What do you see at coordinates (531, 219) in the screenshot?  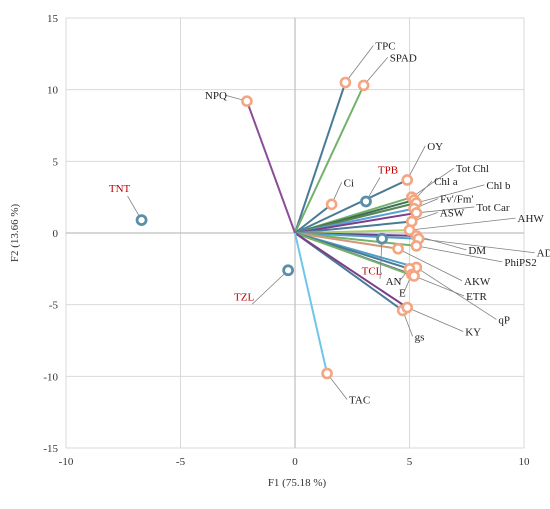 I see `variable-label: AHW` at bounding box center [531, 219].